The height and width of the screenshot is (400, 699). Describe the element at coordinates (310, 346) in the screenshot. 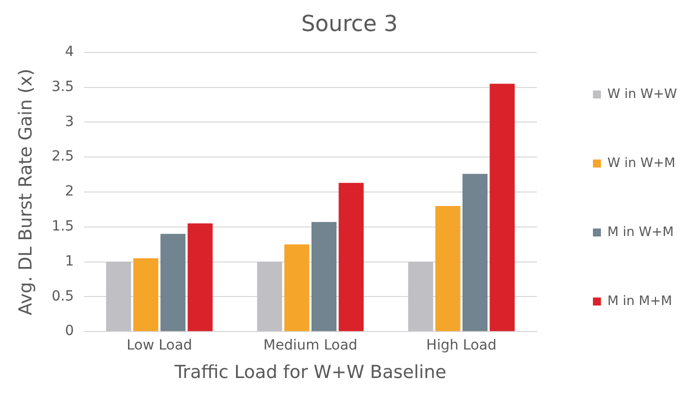

I see `x-tick-label: Medium Load` at that location.